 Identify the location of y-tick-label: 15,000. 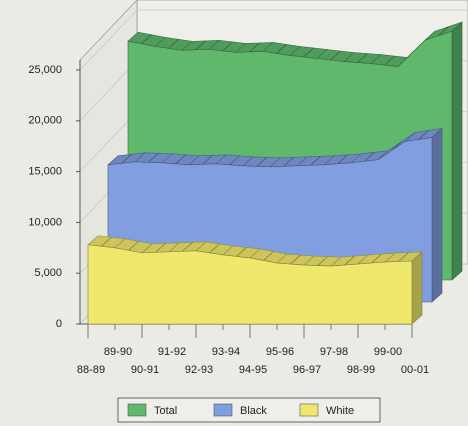
(45, 172).